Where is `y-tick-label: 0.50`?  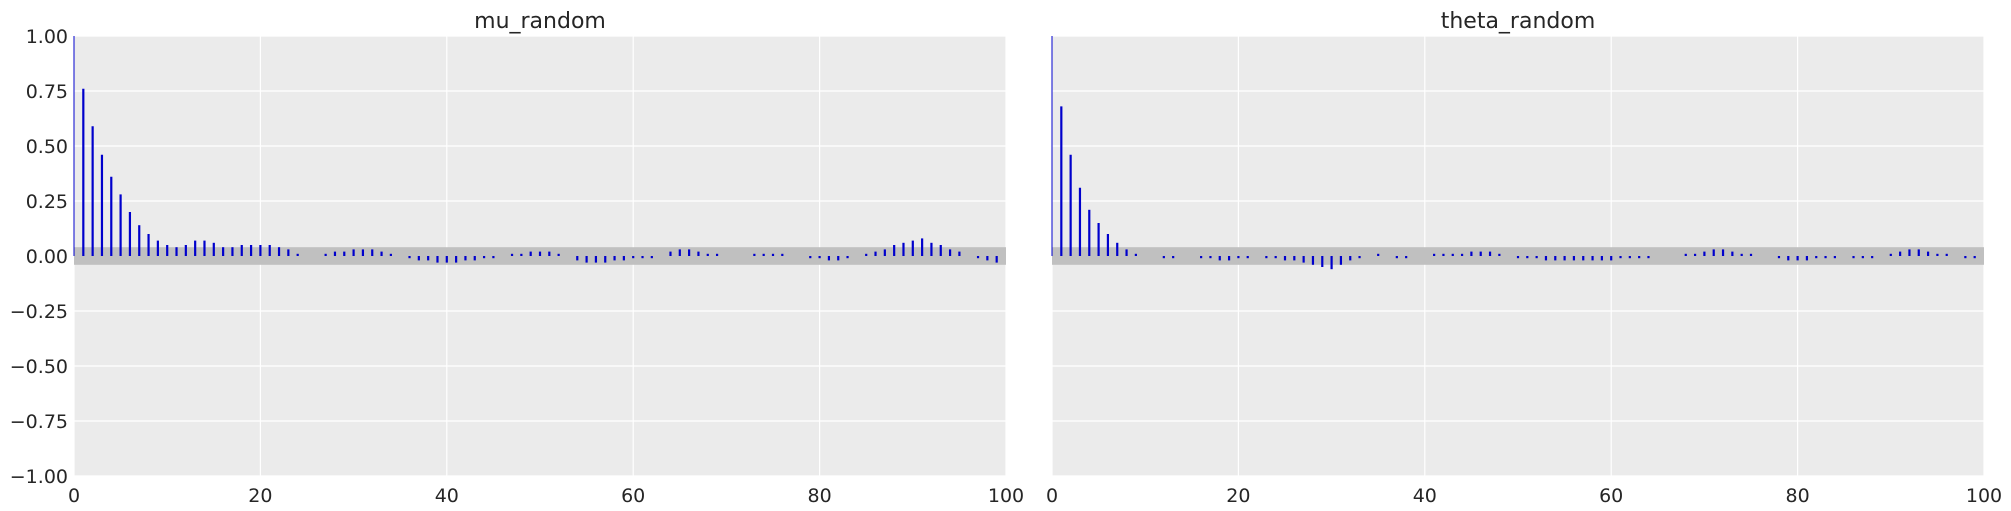
y-tick-label: 0.50 is located at coordinates (47, 147).